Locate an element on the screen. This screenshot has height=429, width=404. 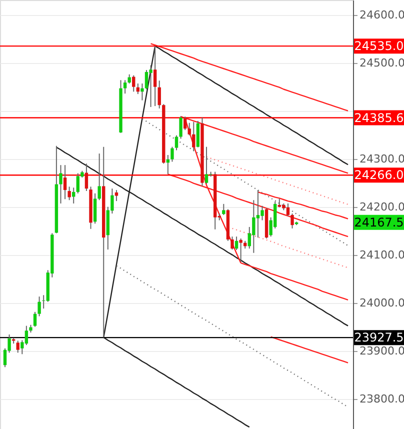
y-tick-label: 24600.0 is located at coordinates (382, 15).